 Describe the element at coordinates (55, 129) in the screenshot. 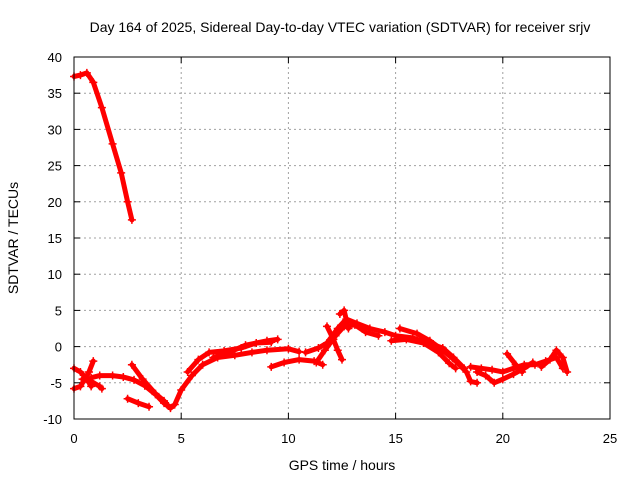

I see `y-tick-label: 30` at that location.